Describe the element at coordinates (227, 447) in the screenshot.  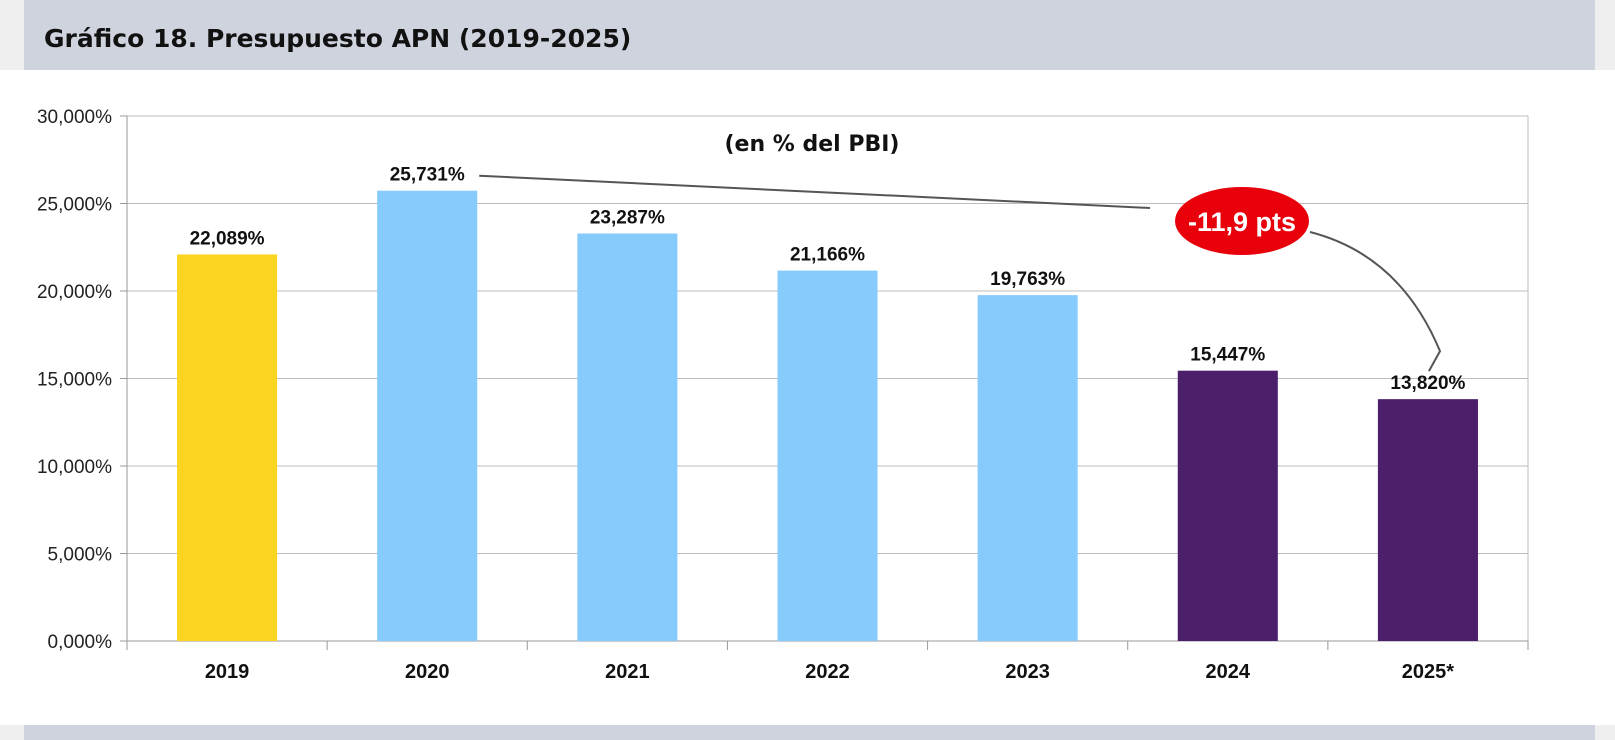
I see `bar-2019` at that location.